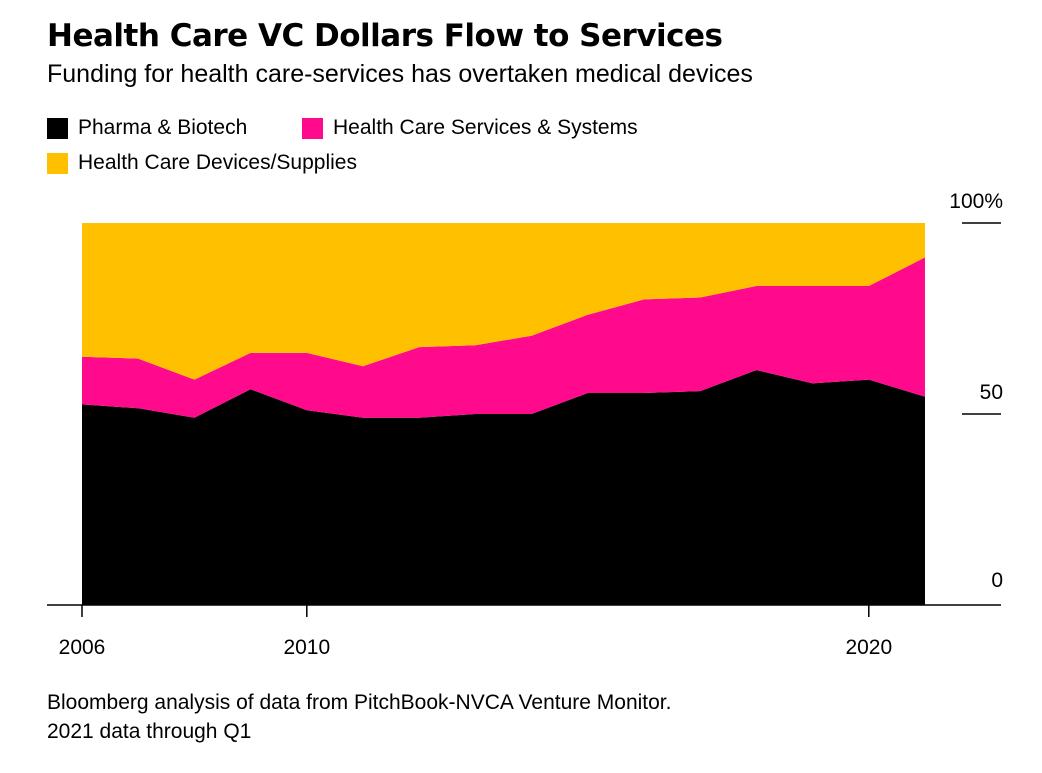 The image size is (1042, 773). I want to click on x-tick-label: 2010, so click(306, 647).